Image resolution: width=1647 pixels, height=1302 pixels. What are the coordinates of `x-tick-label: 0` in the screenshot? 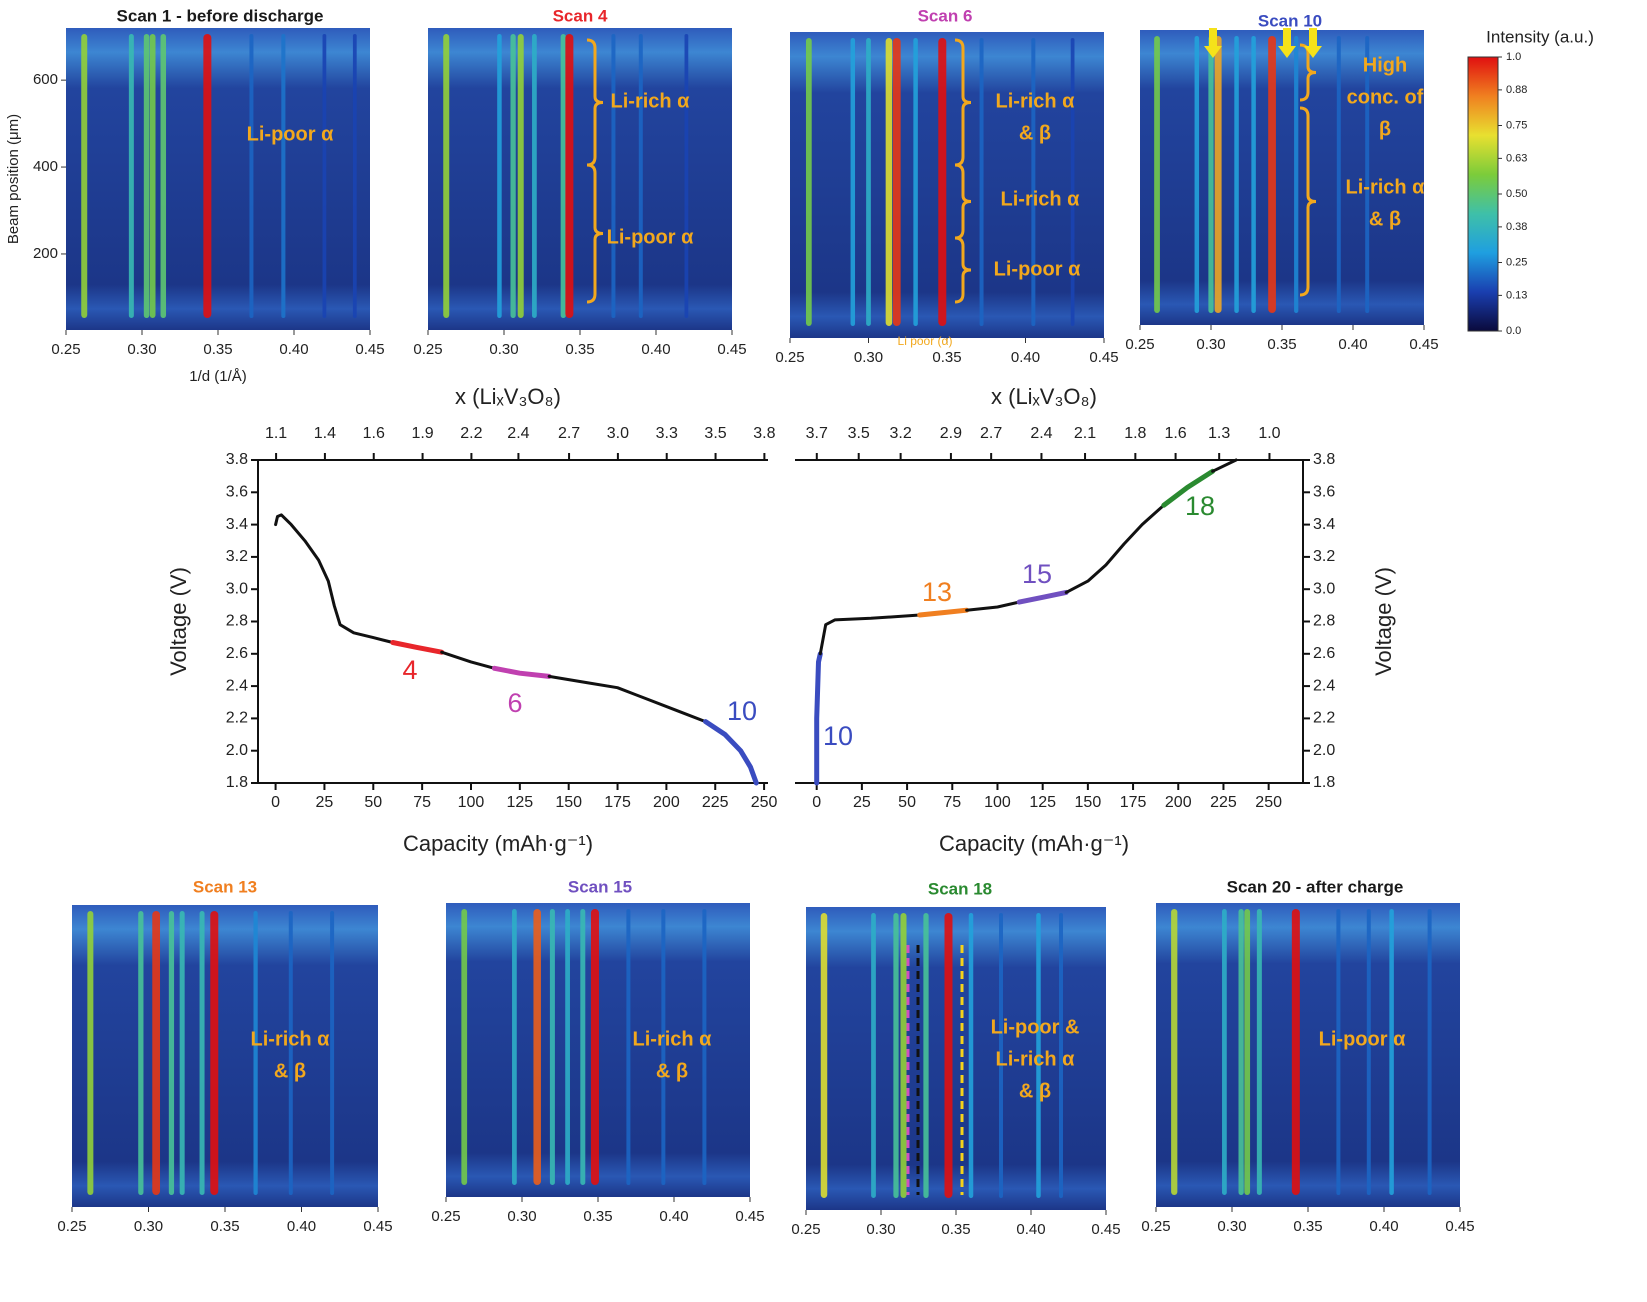 It's located at (275, 802).